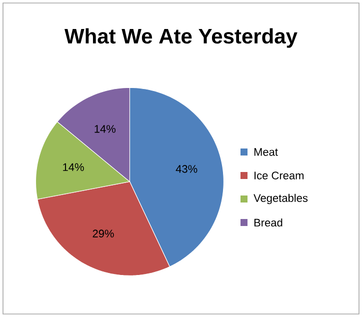 Image resolution: width=362 pixels, height=317 pixels. What do you see at coordinates (279, 176) in the screenshot?
I see `legend-label: Ice Cream` at bounding box center [279, 176].